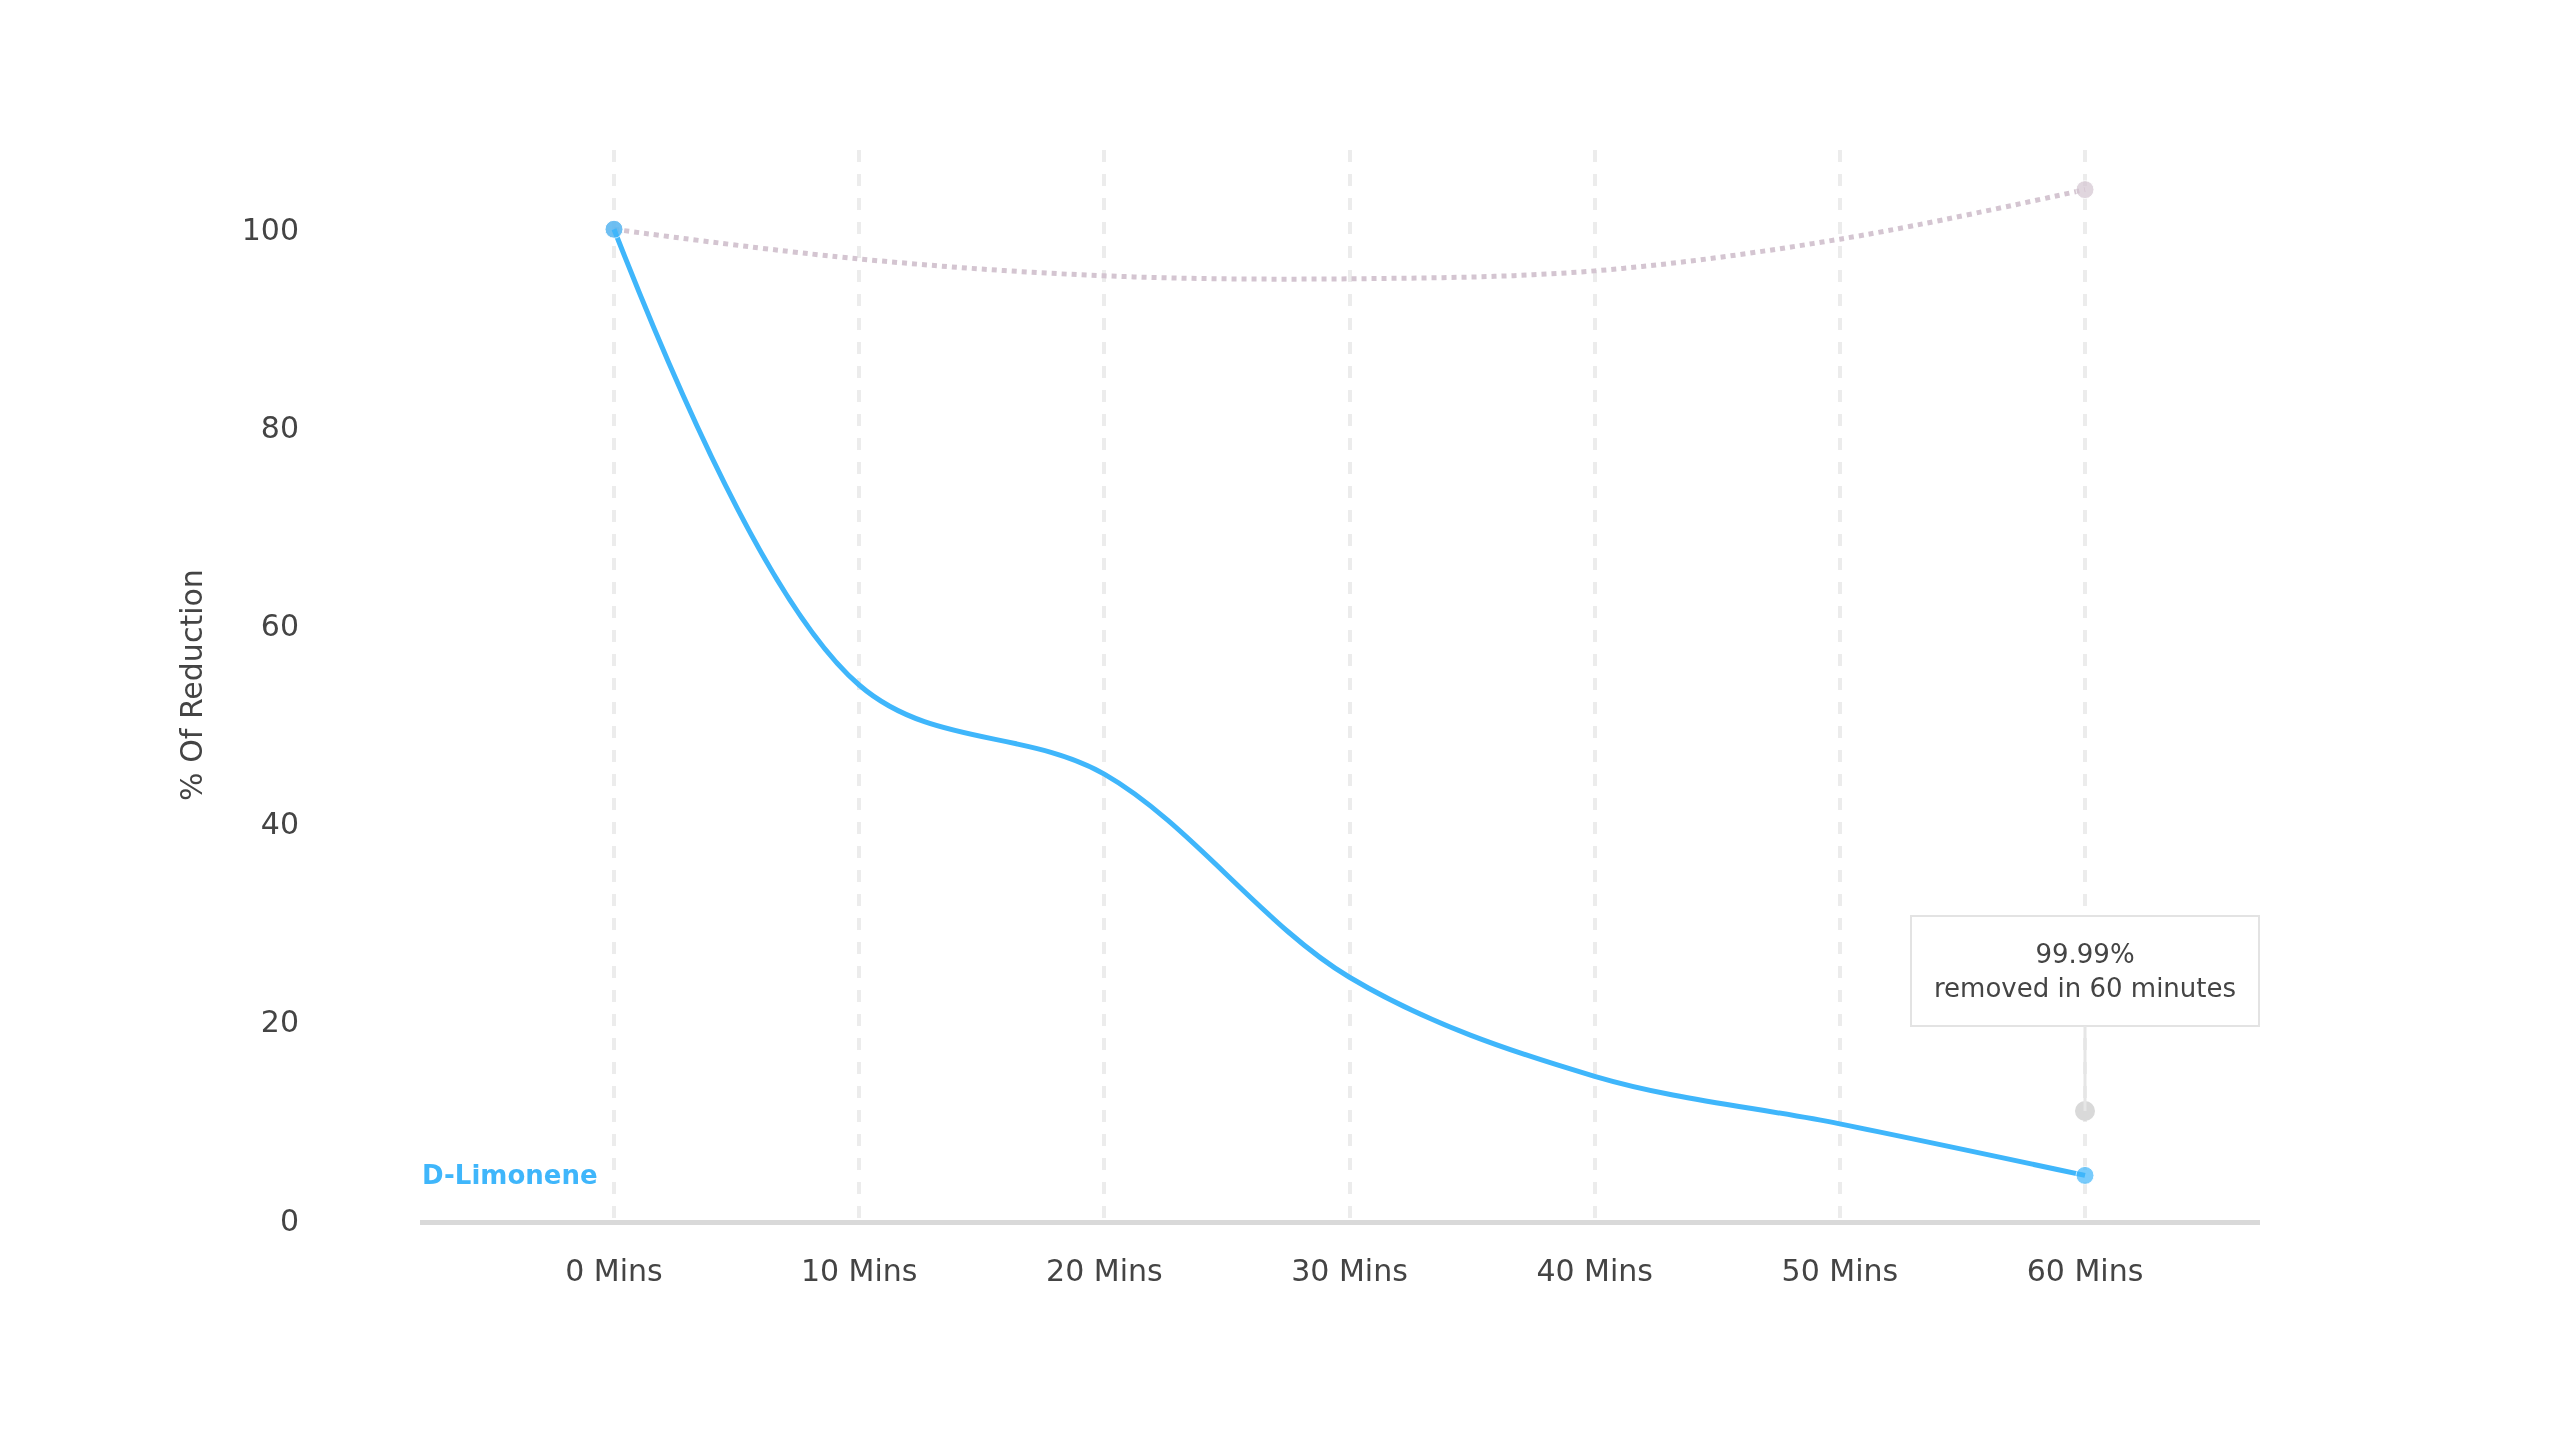 The height and width of the screenshot is (1440, 2560). What do you see at coordinates (1840, 1270) in the screenshot?
I see `x-tick-label: 50 Mins` at bounding box center [1840, 1270].